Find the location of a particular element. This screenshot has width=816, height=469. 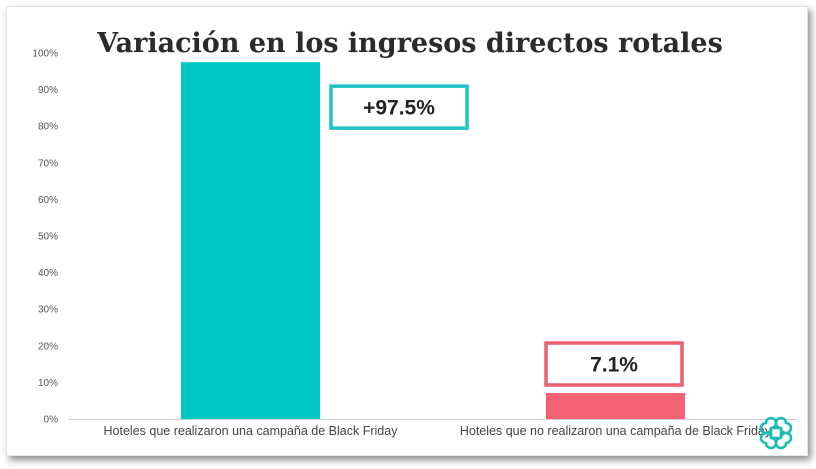

y-tick-label: 30% is located at coordinates (48, 310).